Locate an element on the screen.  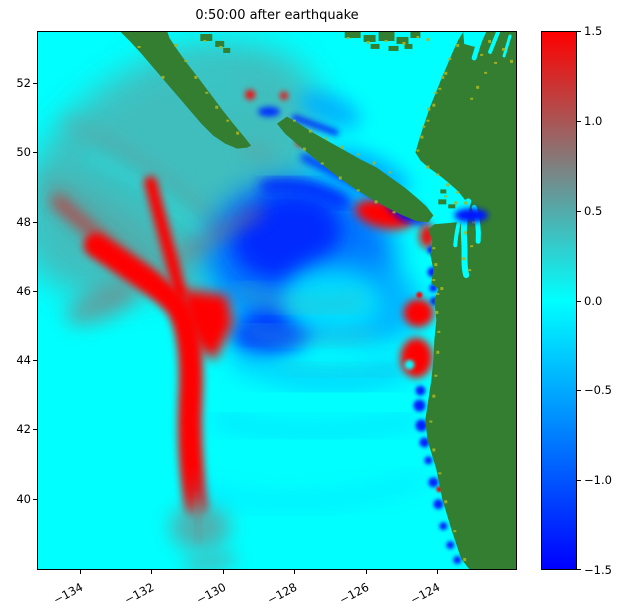
y-tick-label: 46 is located at coordinates (23, 290).